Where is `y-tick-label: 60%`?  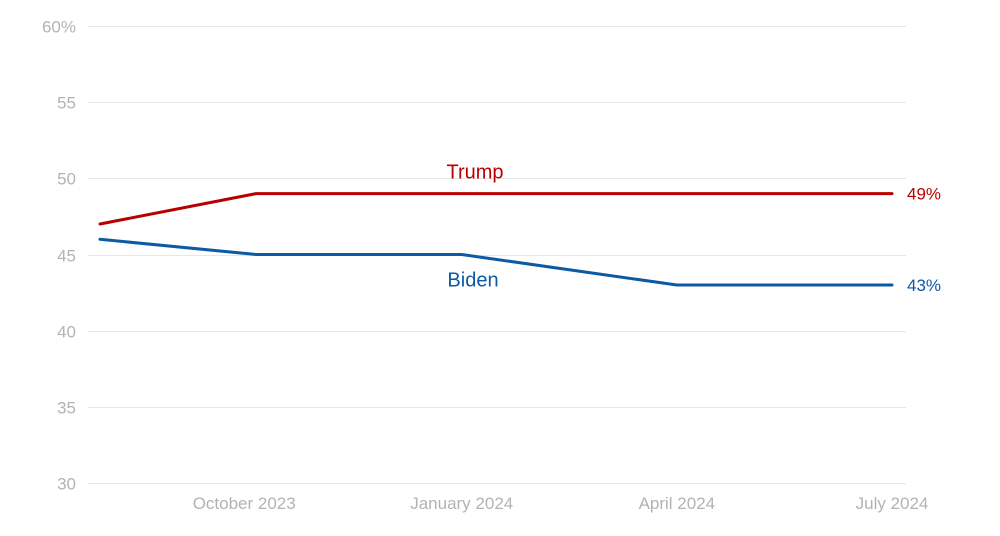
y-tick-label: 60% is located at coordinates (59, 27).